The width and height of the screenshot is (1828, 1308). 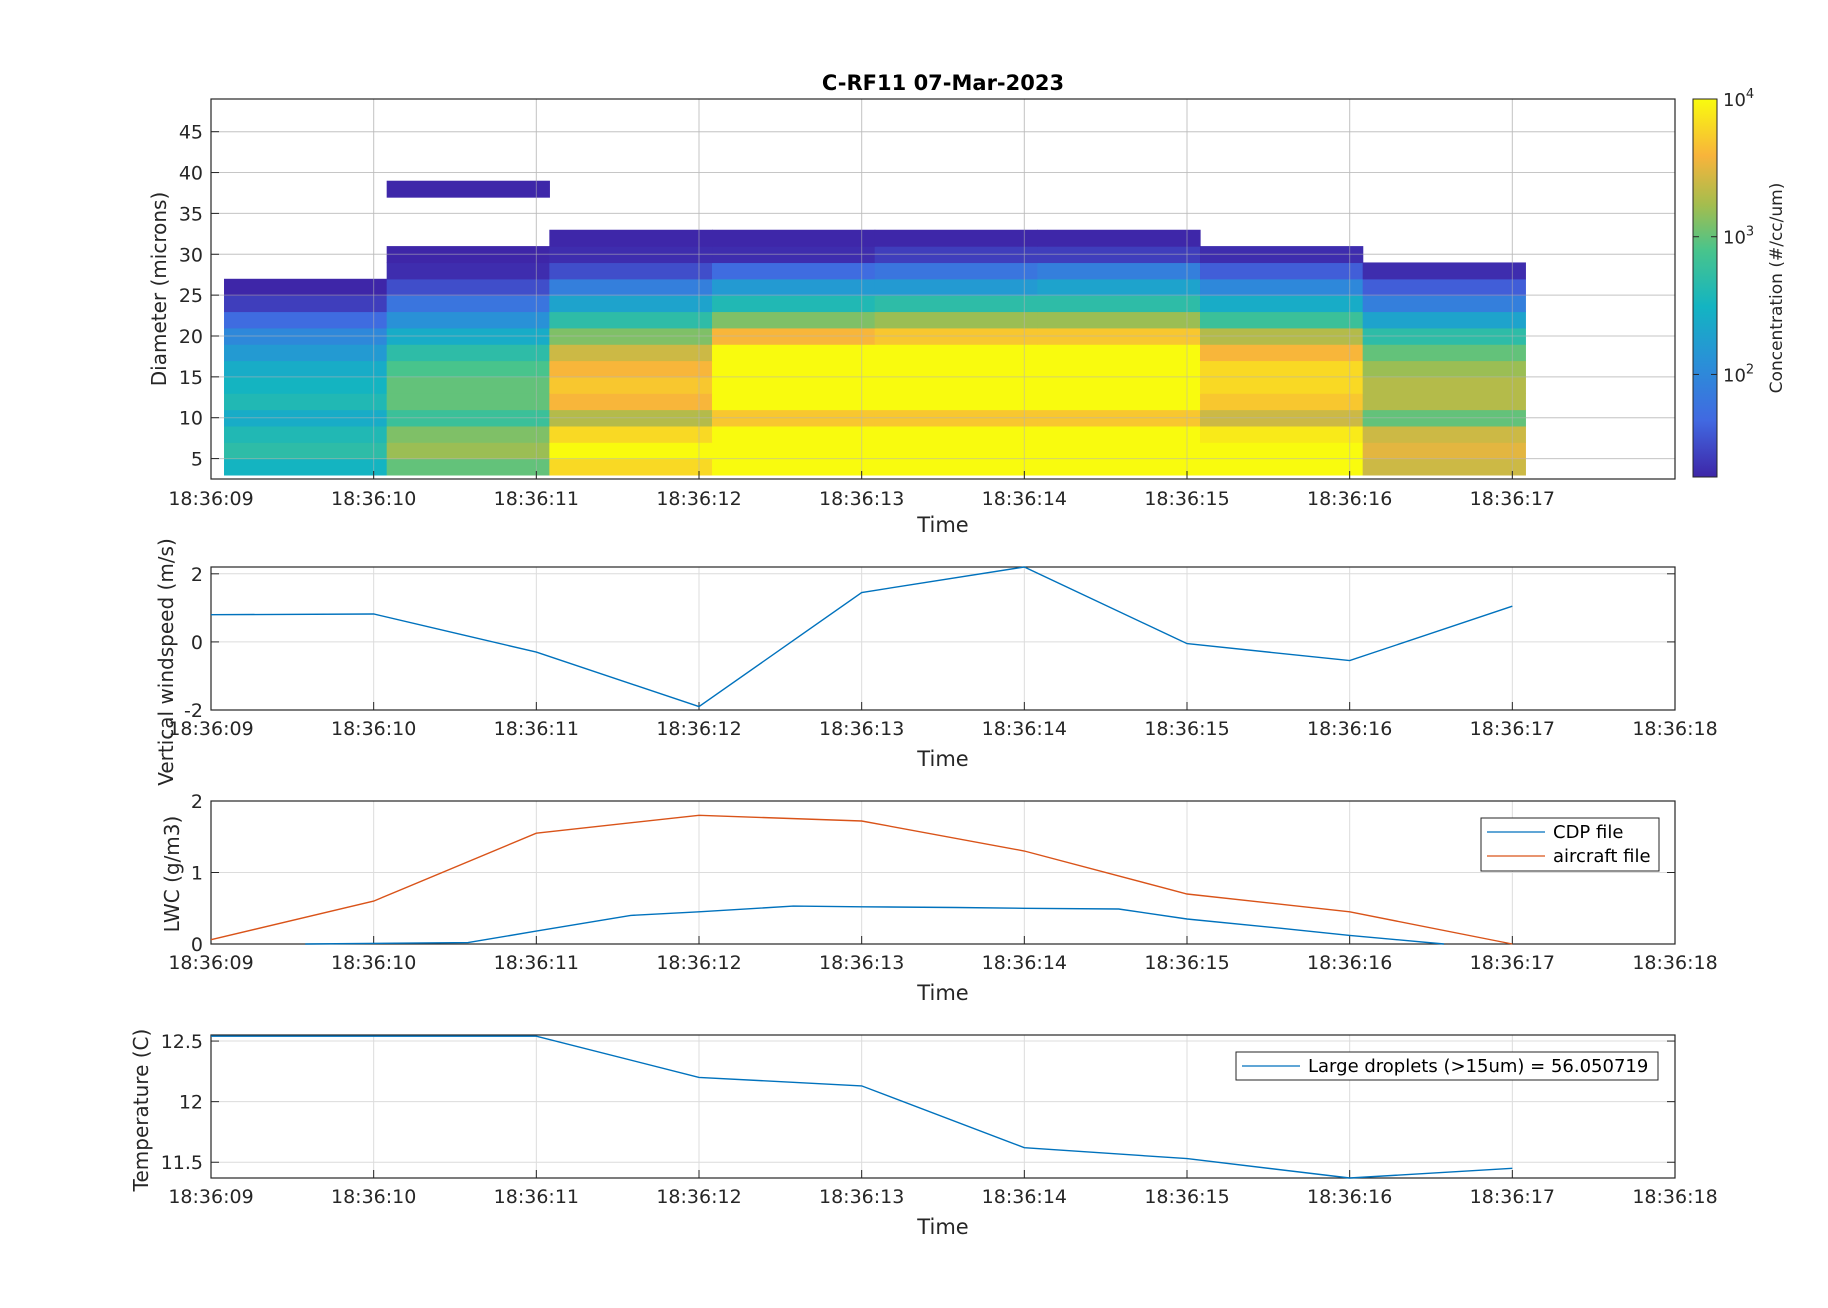 What do you see at coordinates (182, 1042) in the screenshot?
I see `y-tick-label: 12.5` at bounding box center [182, 1042].